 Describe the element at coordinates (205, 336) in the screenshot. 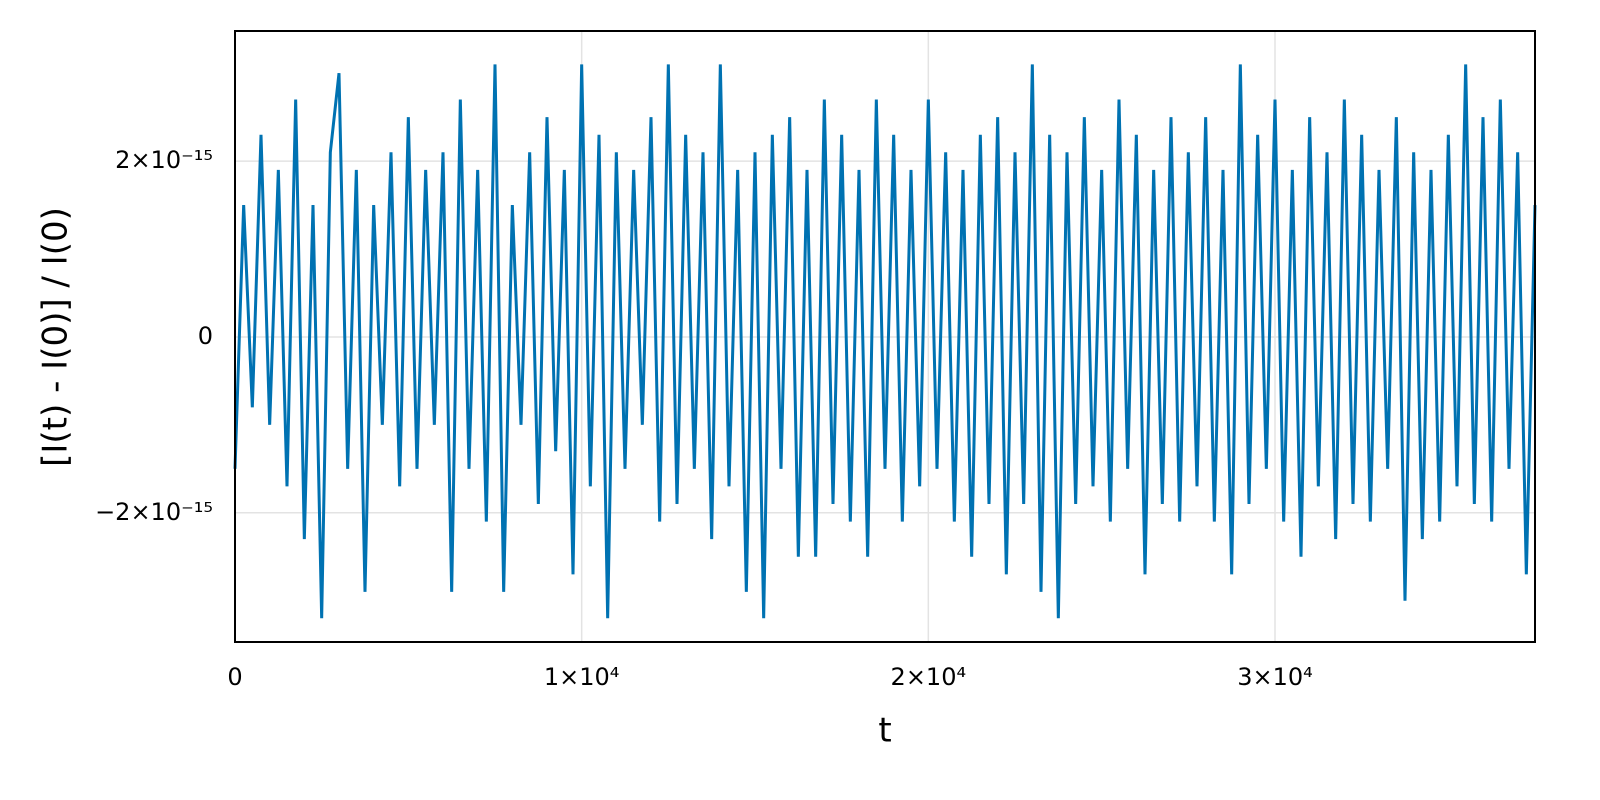

I see `y-tick-label: 0` at that location.